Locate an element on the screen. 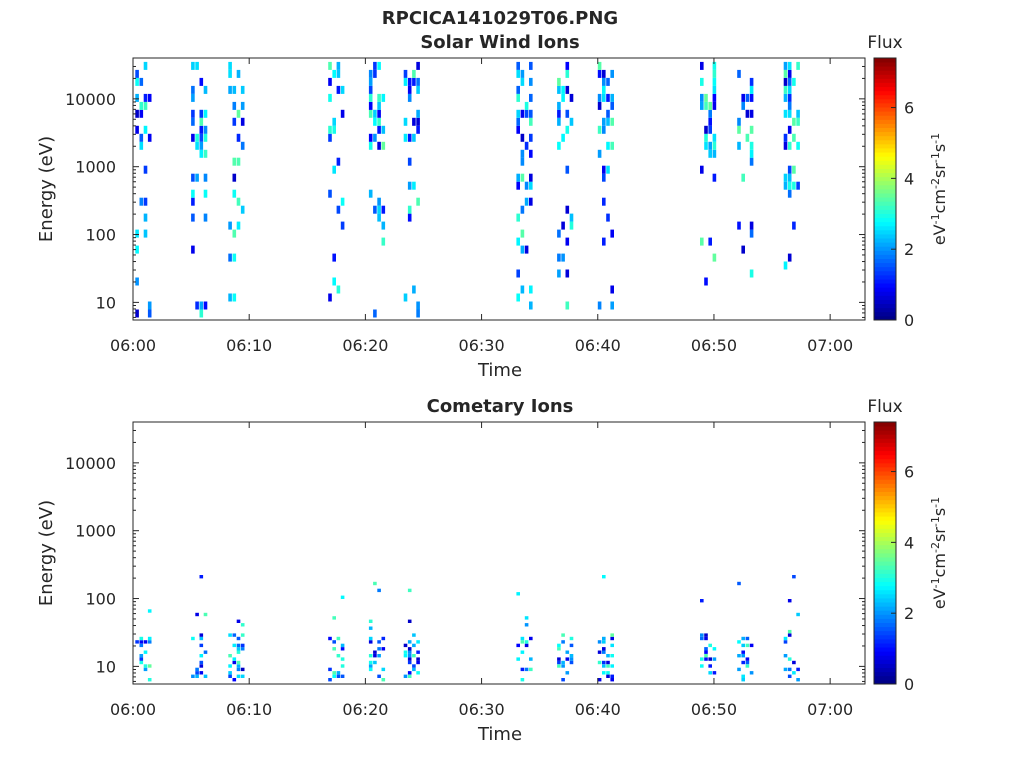 The height and width of the screenshot is (768, 1024). x-label-cometary: Time is located at coordinates (499, 734).